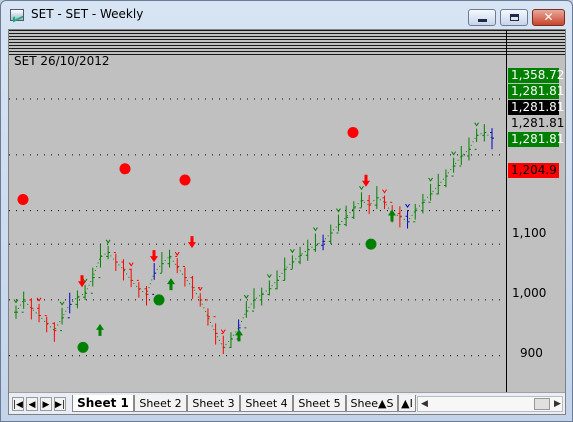  I want to click on first-sheet-button: |◀, so click(18, 404).